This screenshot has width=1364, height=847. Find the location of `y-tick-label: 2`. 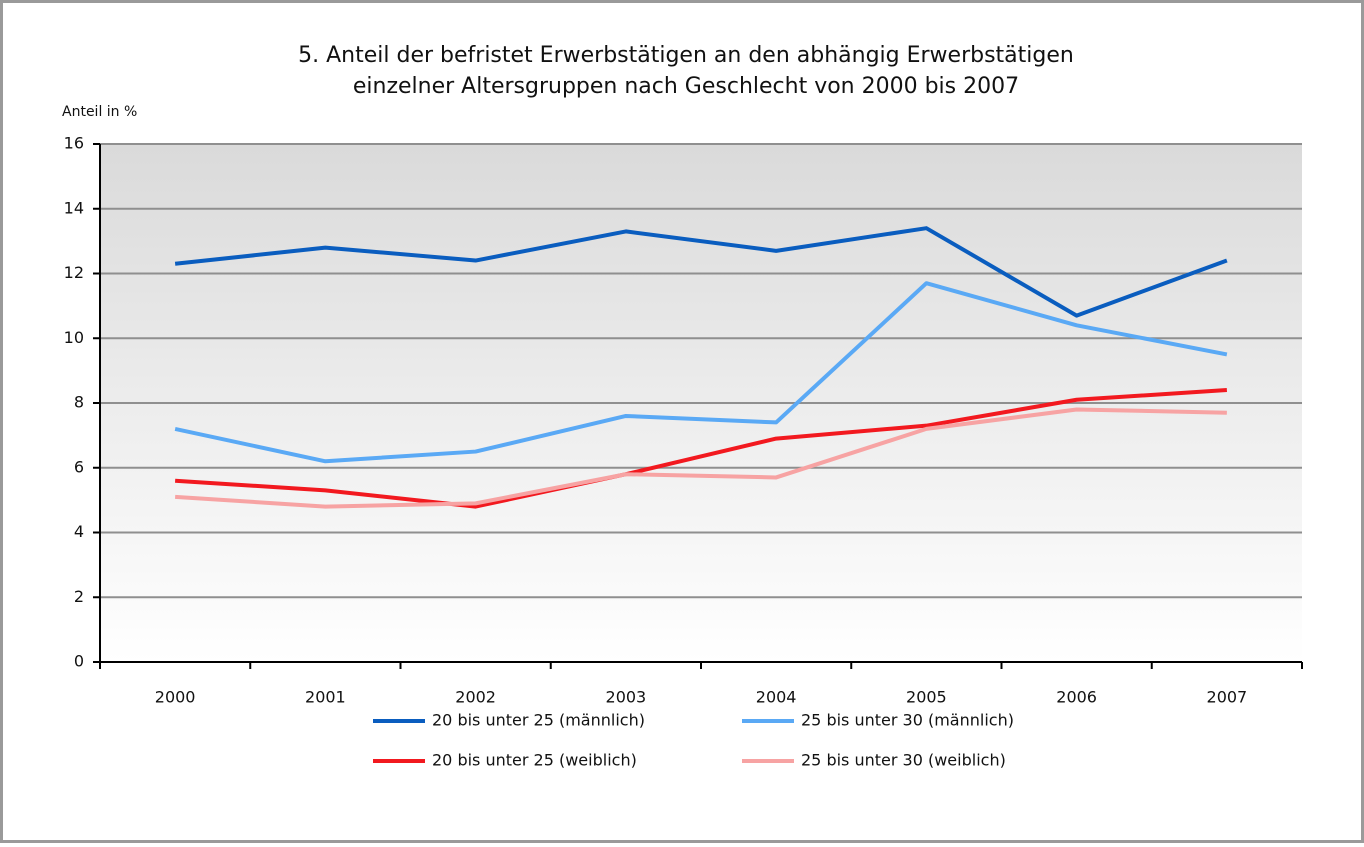

y-tick-label: 2 is located at coordinates (79, 596).